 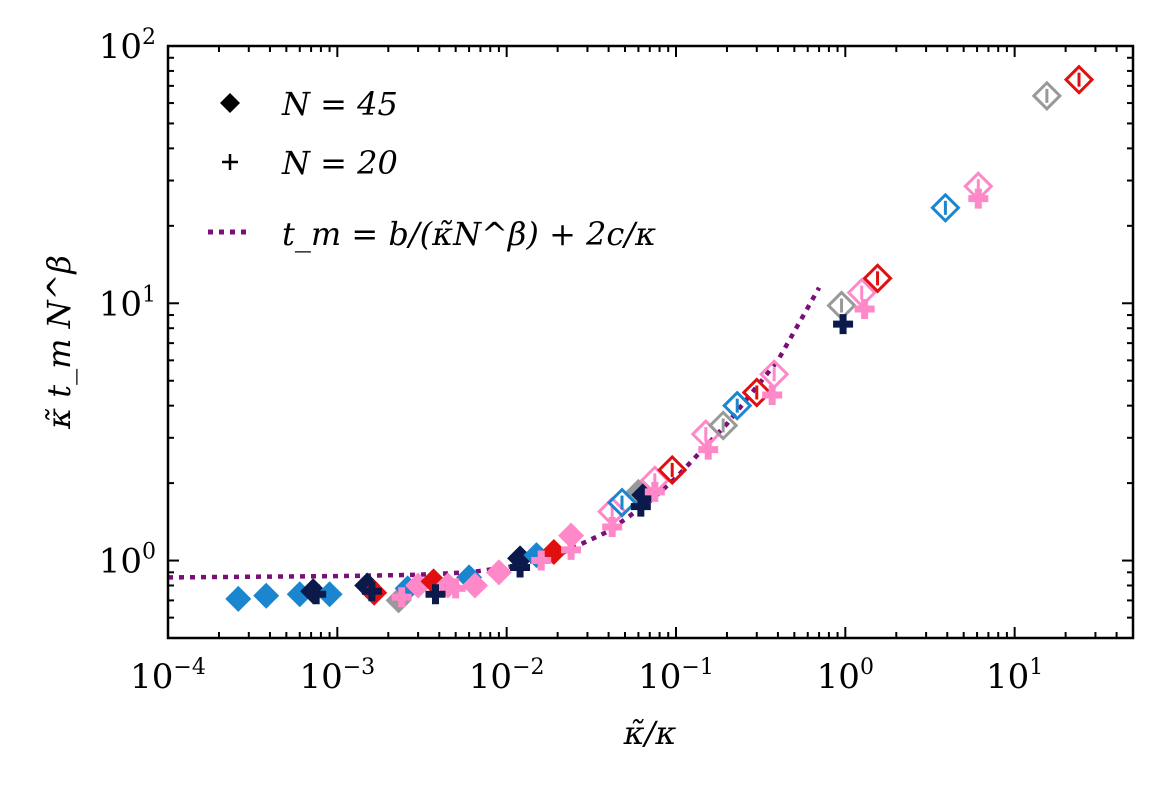 I want to click on x-tick-label: 10⁻⁴, so click(x=168, y=676).